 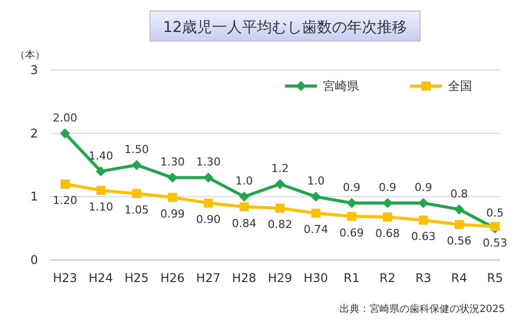 What do you see at coordinates (341, 86) in the screenshot?
I see `legend-label: 宮崎県` at bounding box center [341, 86].